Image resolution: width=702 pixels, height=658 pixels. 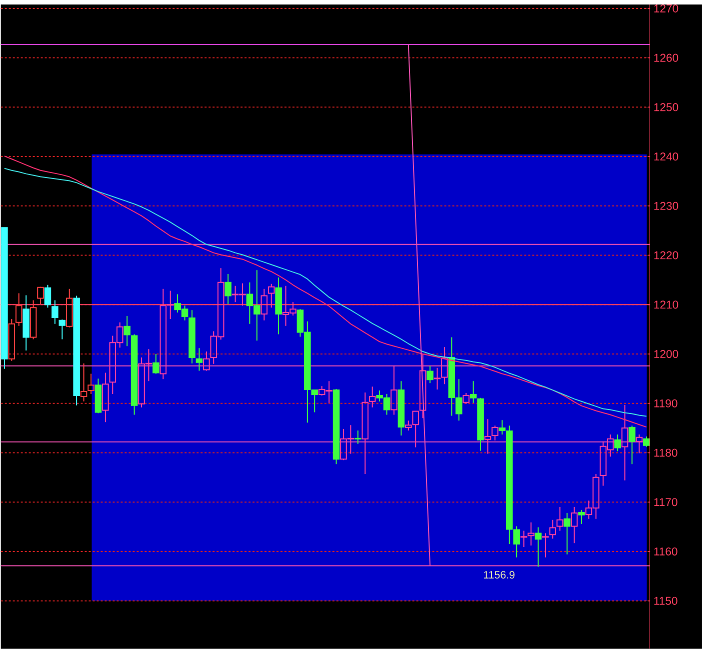 What do you see at coordinates (666, 156) in the screenshot?
I see `y-tick-label: 1240` at bounding box center [666, 156].